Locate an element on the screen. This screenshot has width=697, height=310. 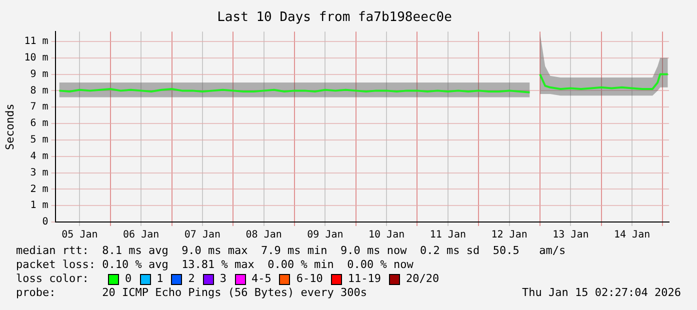
y-tick-label: 2 m is located at coordinates (39, 189).